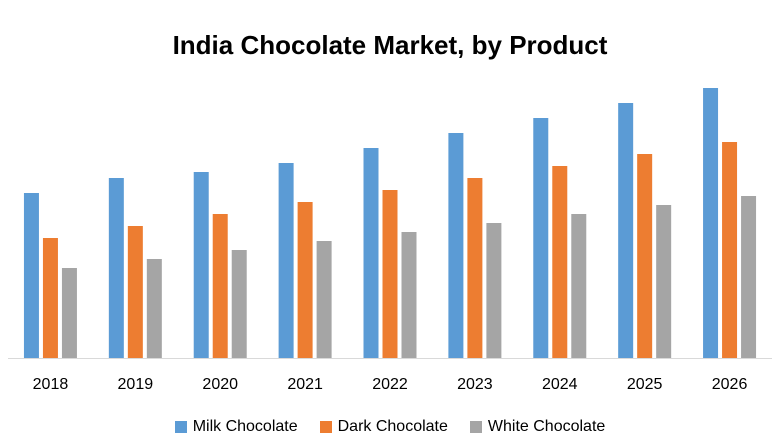  Describe the element at coordinates (286, 260) in the screenshot. I see `bar-milk-chocolate-2021` at that location.